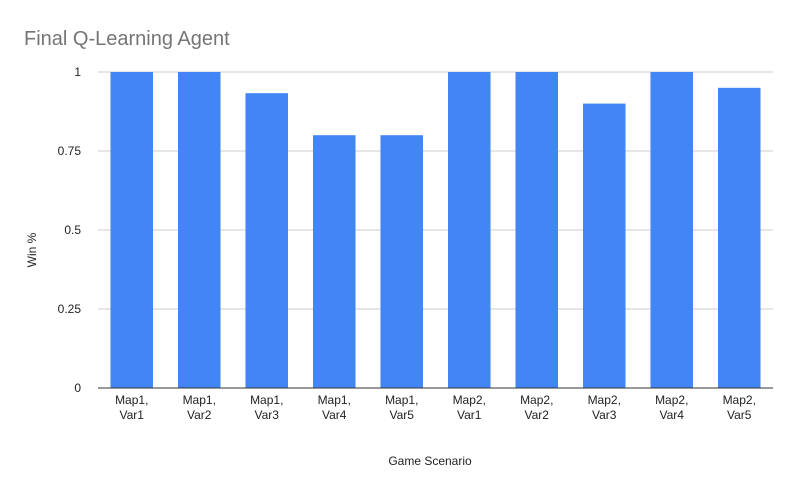 Image resolution: width=798 pixels, height=493 pixels. Describe the element at coordinates (739, 407) in the screenshot. I see `x-tick-label: Map2, Var5` at that location.